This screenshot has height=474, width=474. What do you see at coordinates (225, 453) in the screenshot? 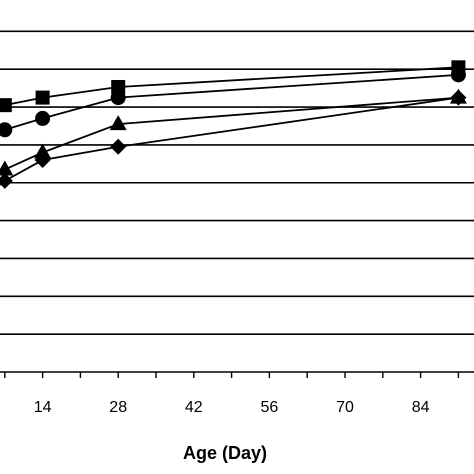
I see `x-axis-title: Age (Day)` at bounding box center [225, 453].